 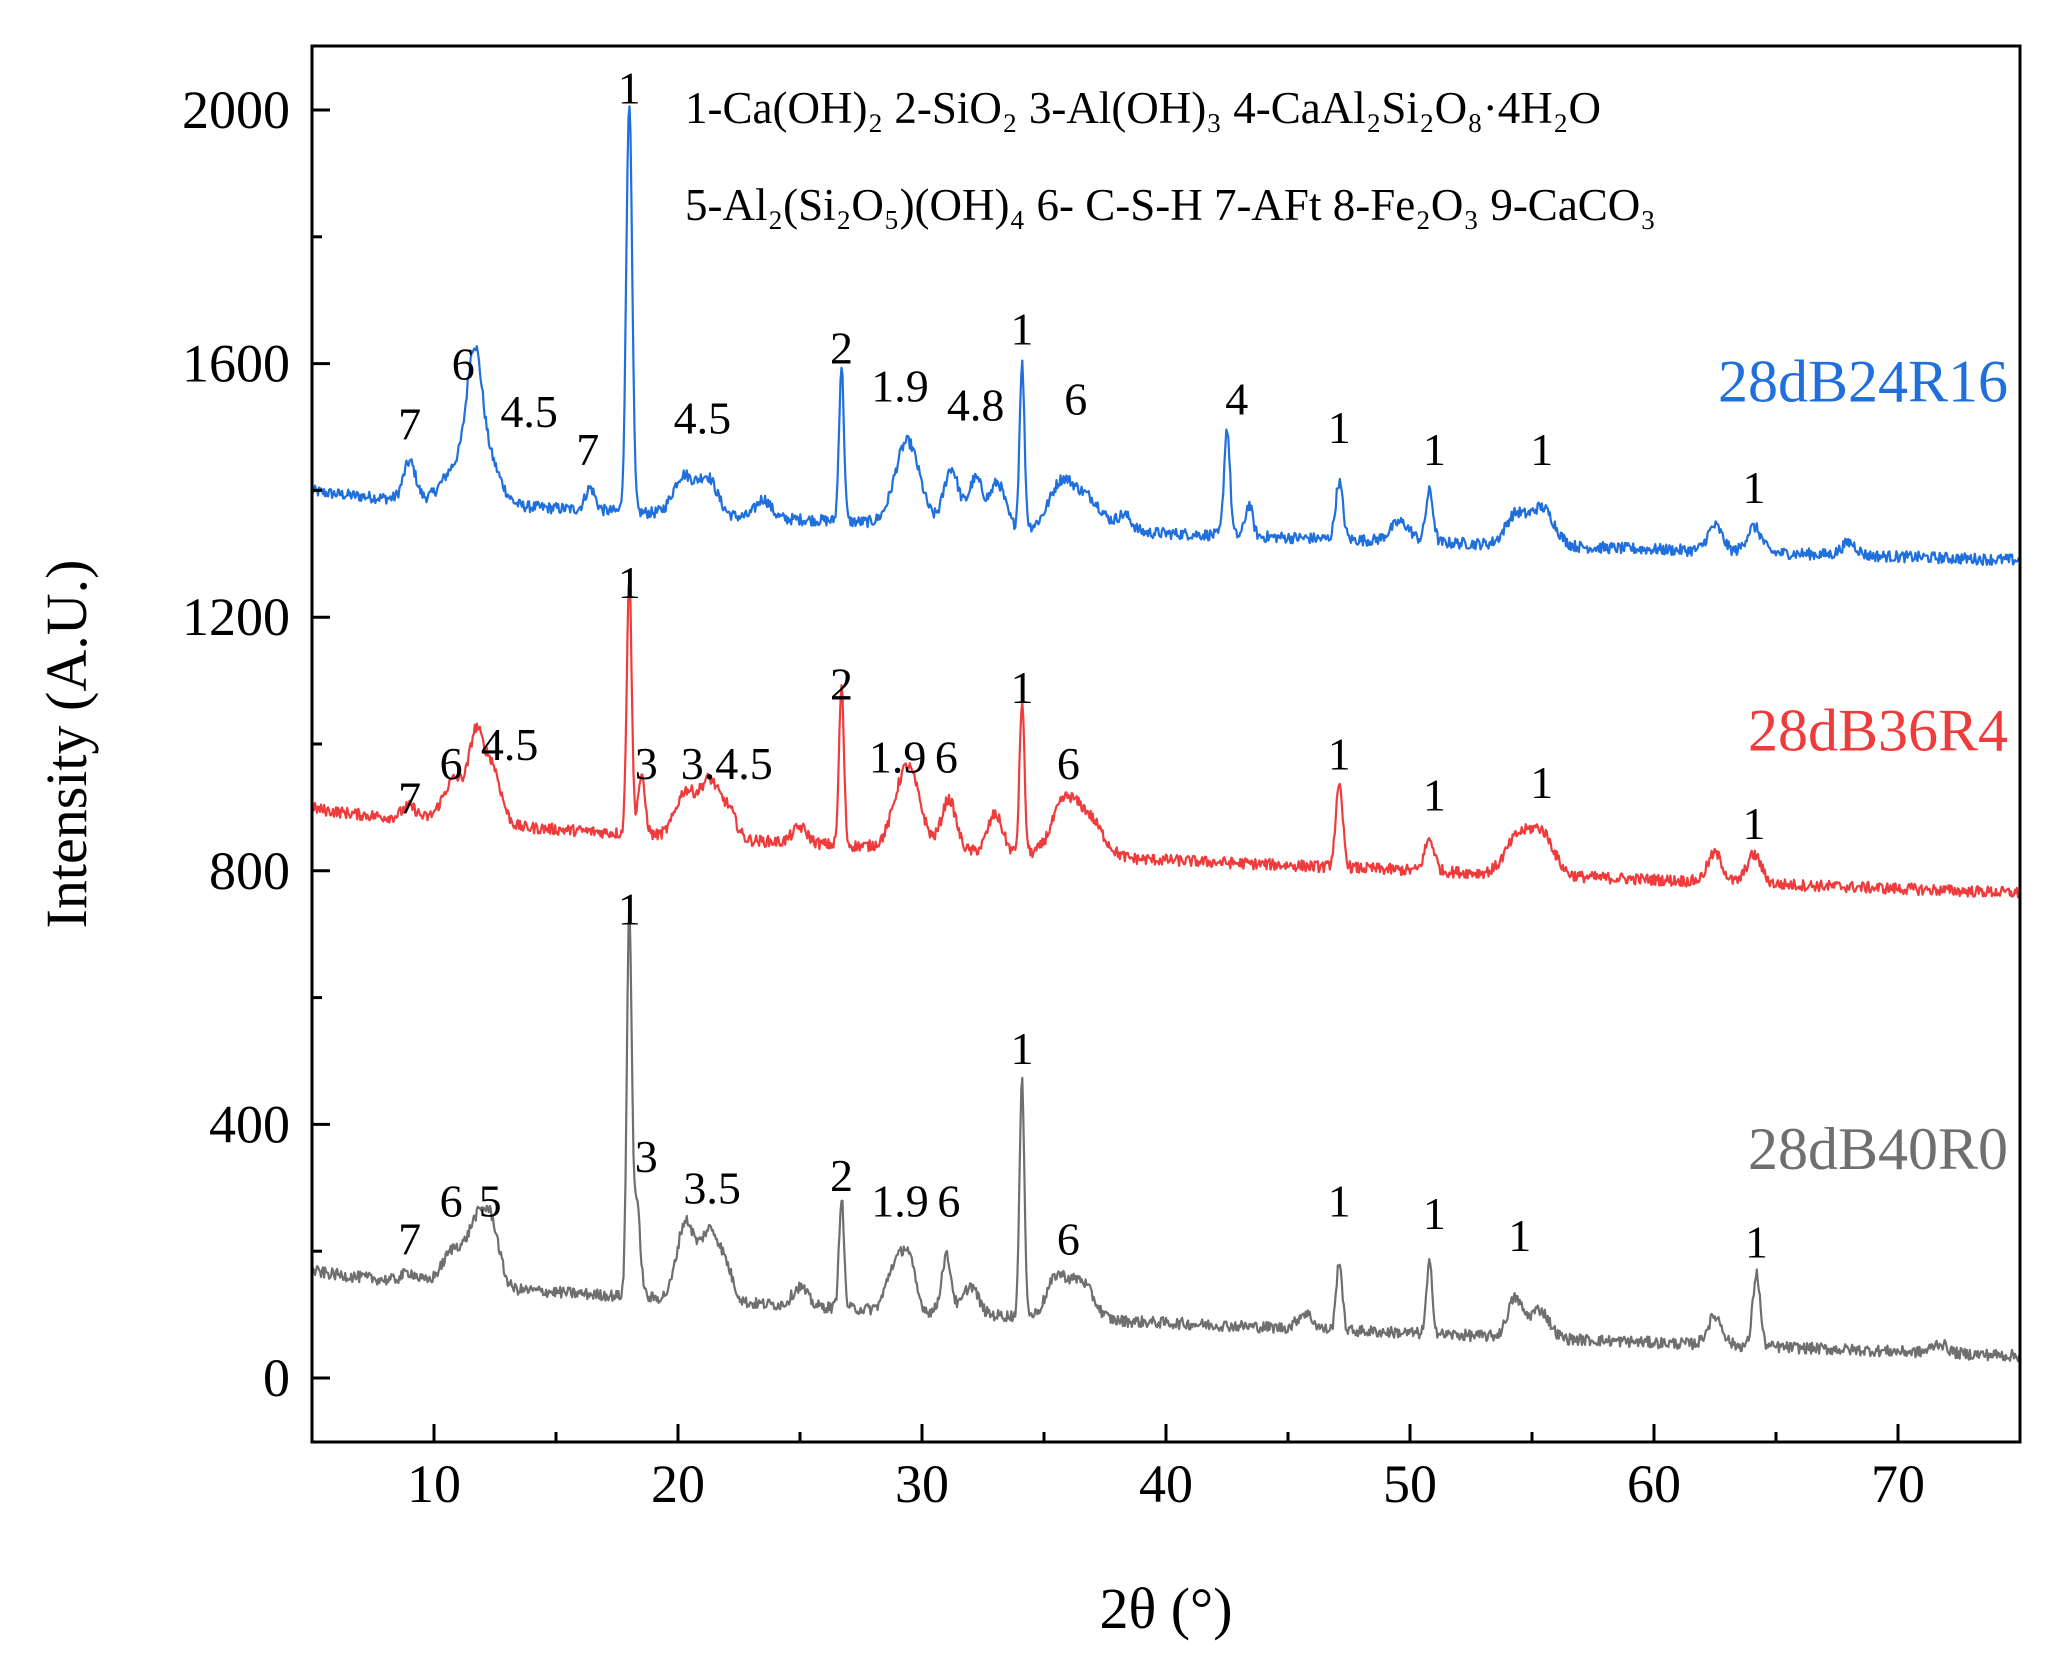 What do you see at coordinates (490, 1200) in the screenshot?
I see `peak-label: 5` at bounding box center [490, 1200].